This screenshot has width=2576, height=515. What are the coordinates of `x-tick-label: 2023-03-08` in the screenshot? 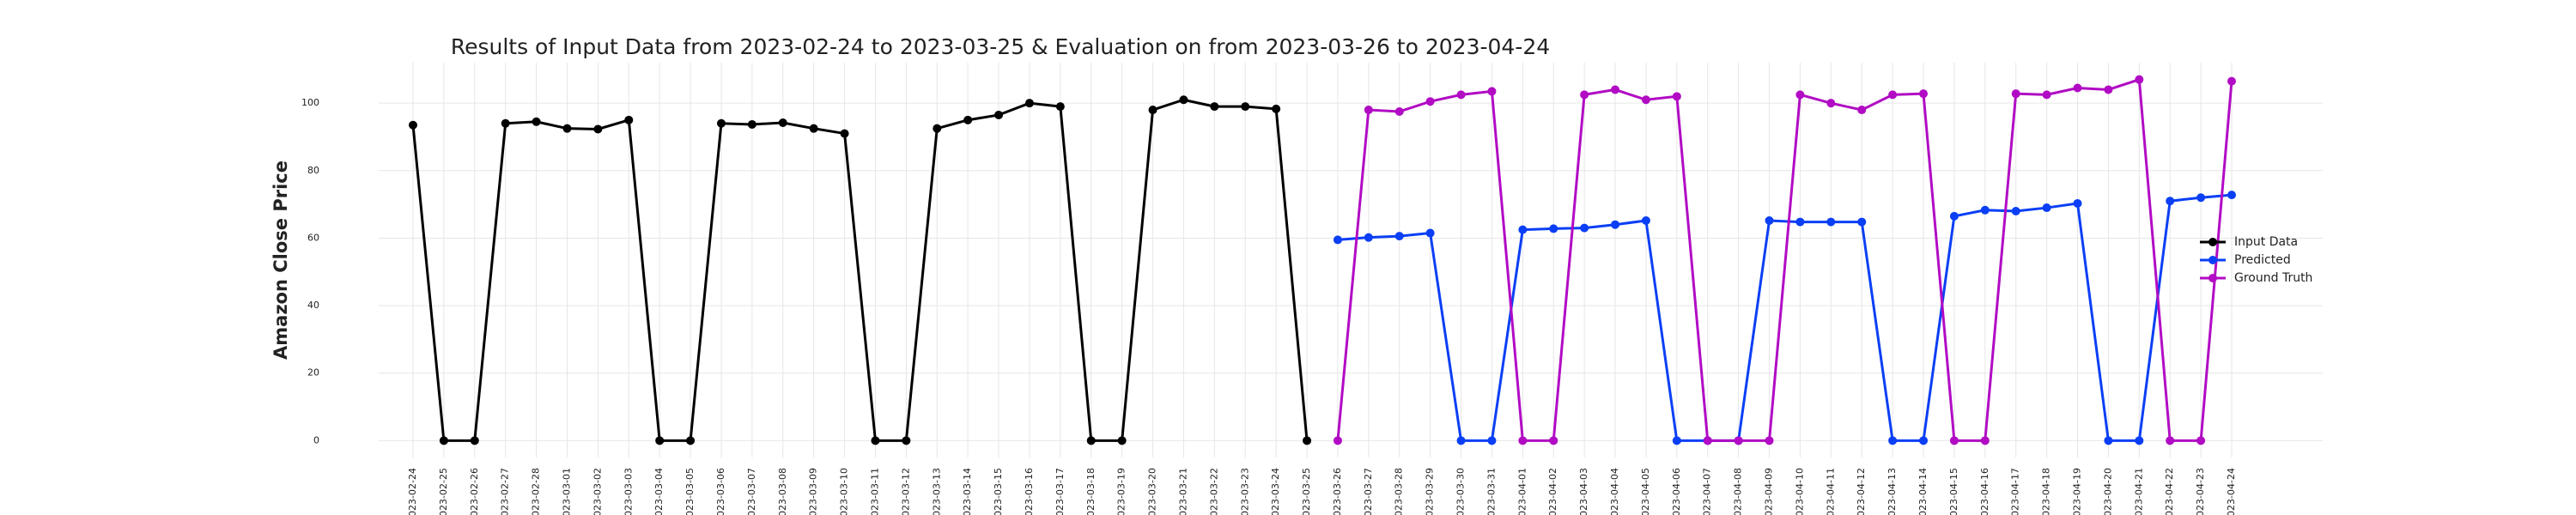 It's located at (782, 491).